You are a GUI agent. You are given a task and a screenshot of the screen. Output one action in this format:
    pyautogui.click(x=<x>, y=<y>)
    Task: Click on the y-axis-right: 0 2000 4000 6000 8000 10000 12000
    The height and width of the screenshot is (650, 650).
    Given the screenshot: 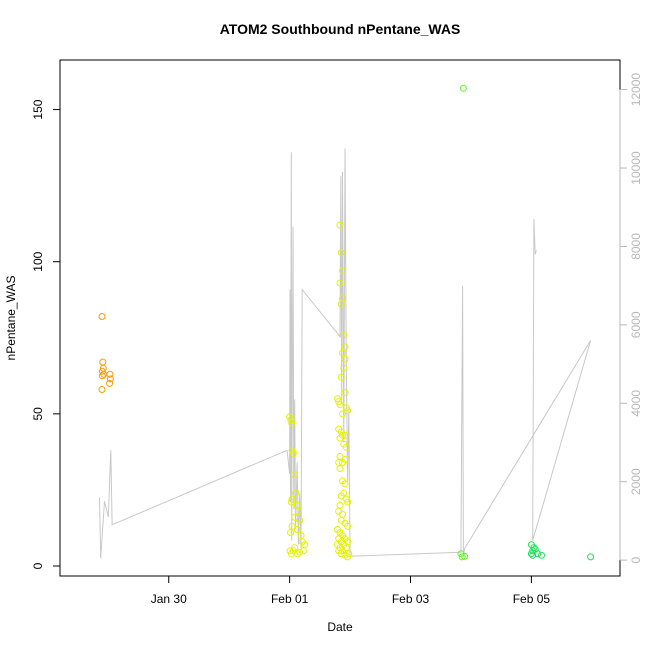 What is the action you would take?
    pyautogui.click(x=631, y=318)
    